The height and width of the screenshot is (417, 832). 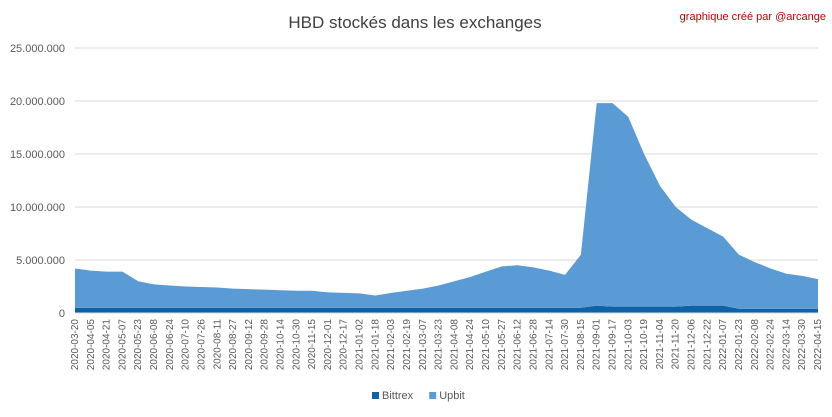 I want to click on x-tick-label: 2021-09-17, so click(x=612, y=345).